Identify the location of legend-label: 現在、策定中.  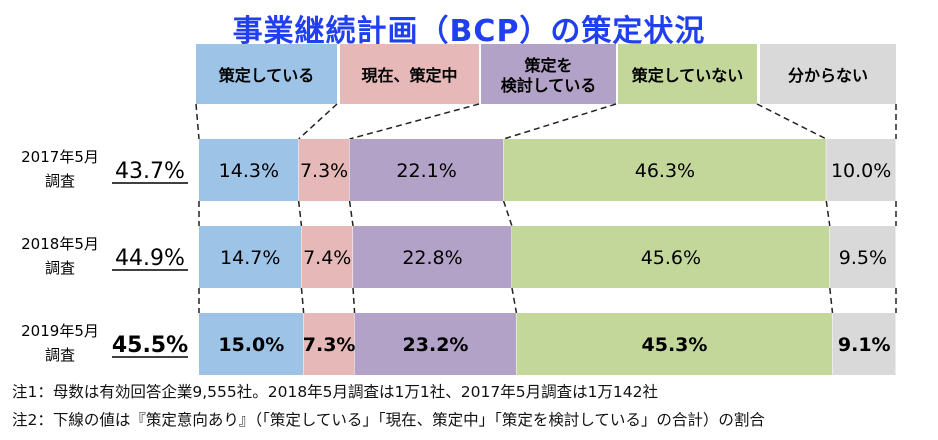
(409, 75).